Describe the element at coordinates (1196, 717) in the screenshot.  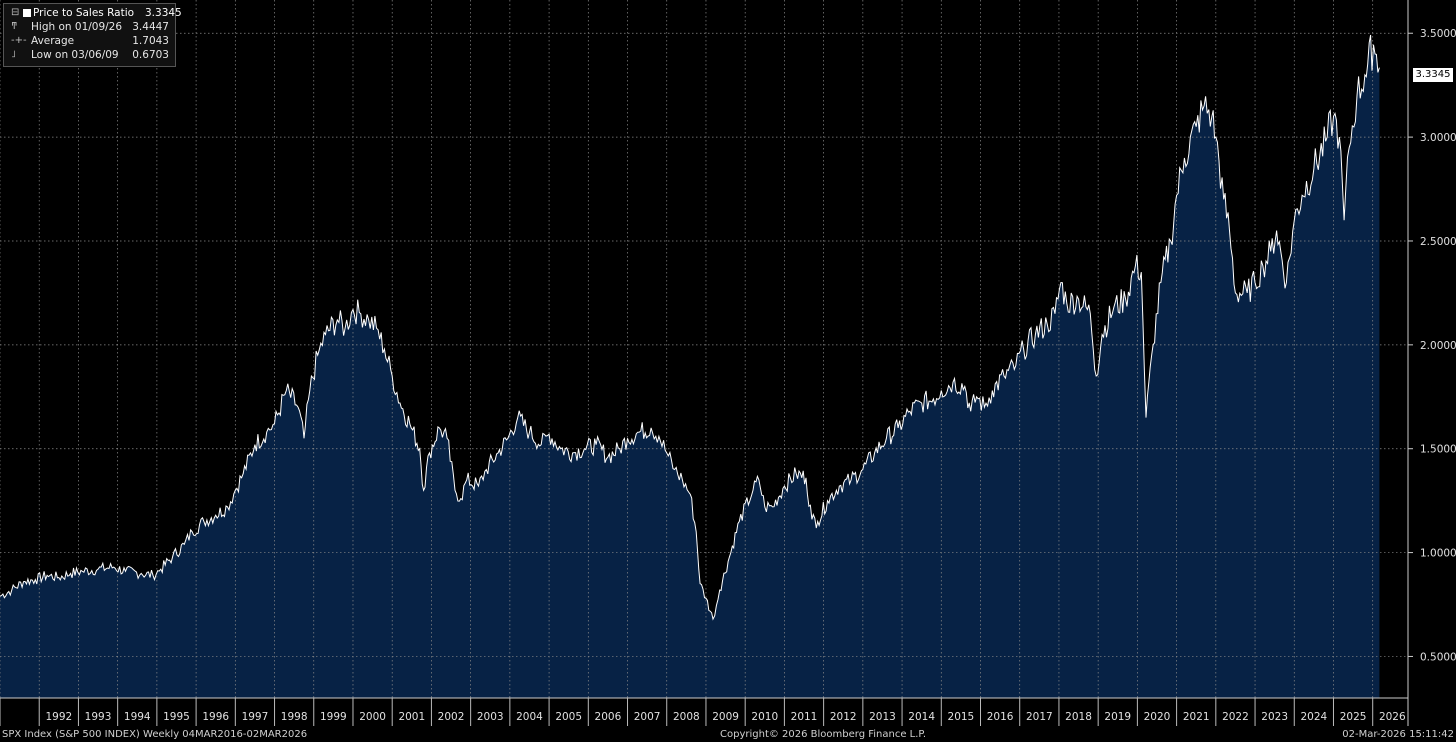
I see `x-tick-label: 2021` at that location.